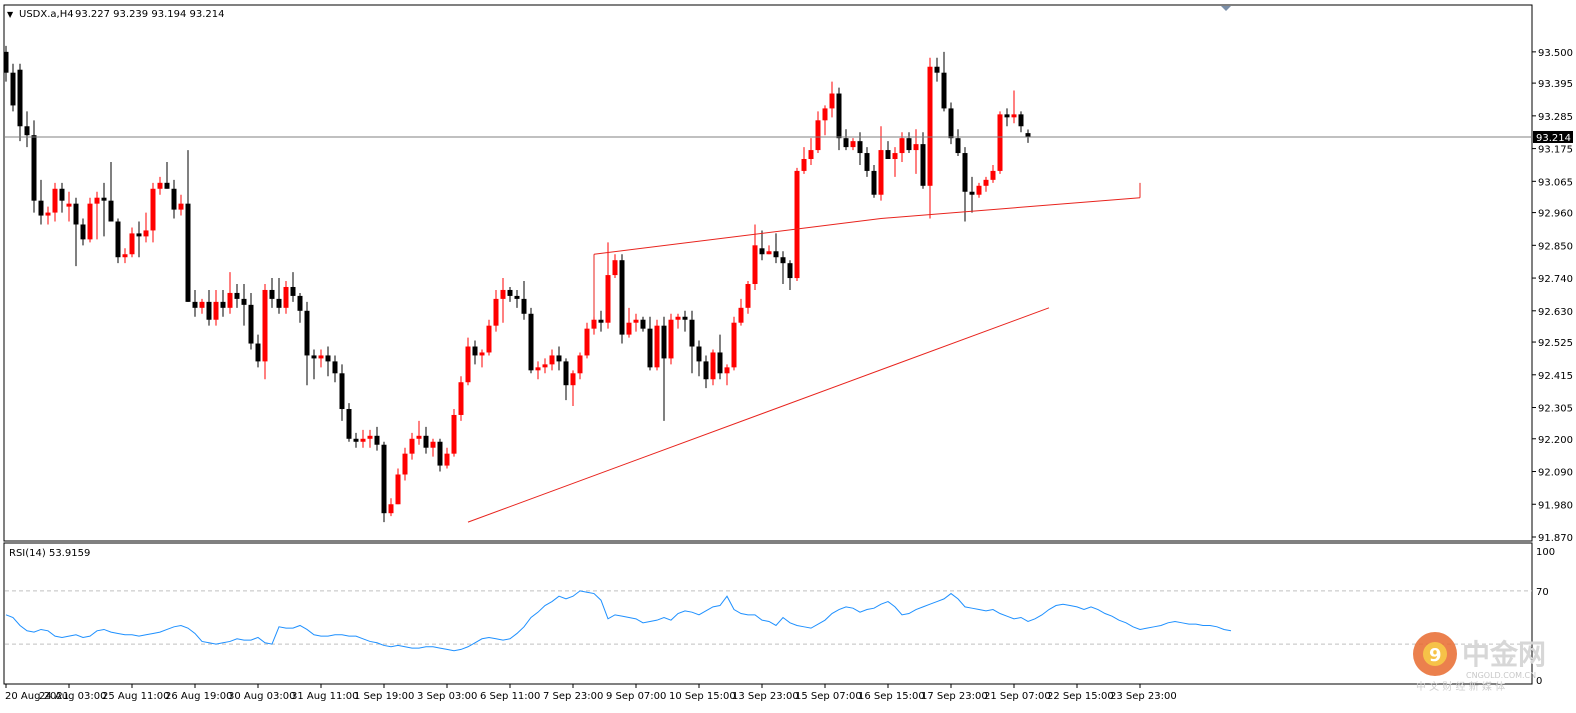  I want to click on price-tick-label: 92.740, so click(1555, 279).